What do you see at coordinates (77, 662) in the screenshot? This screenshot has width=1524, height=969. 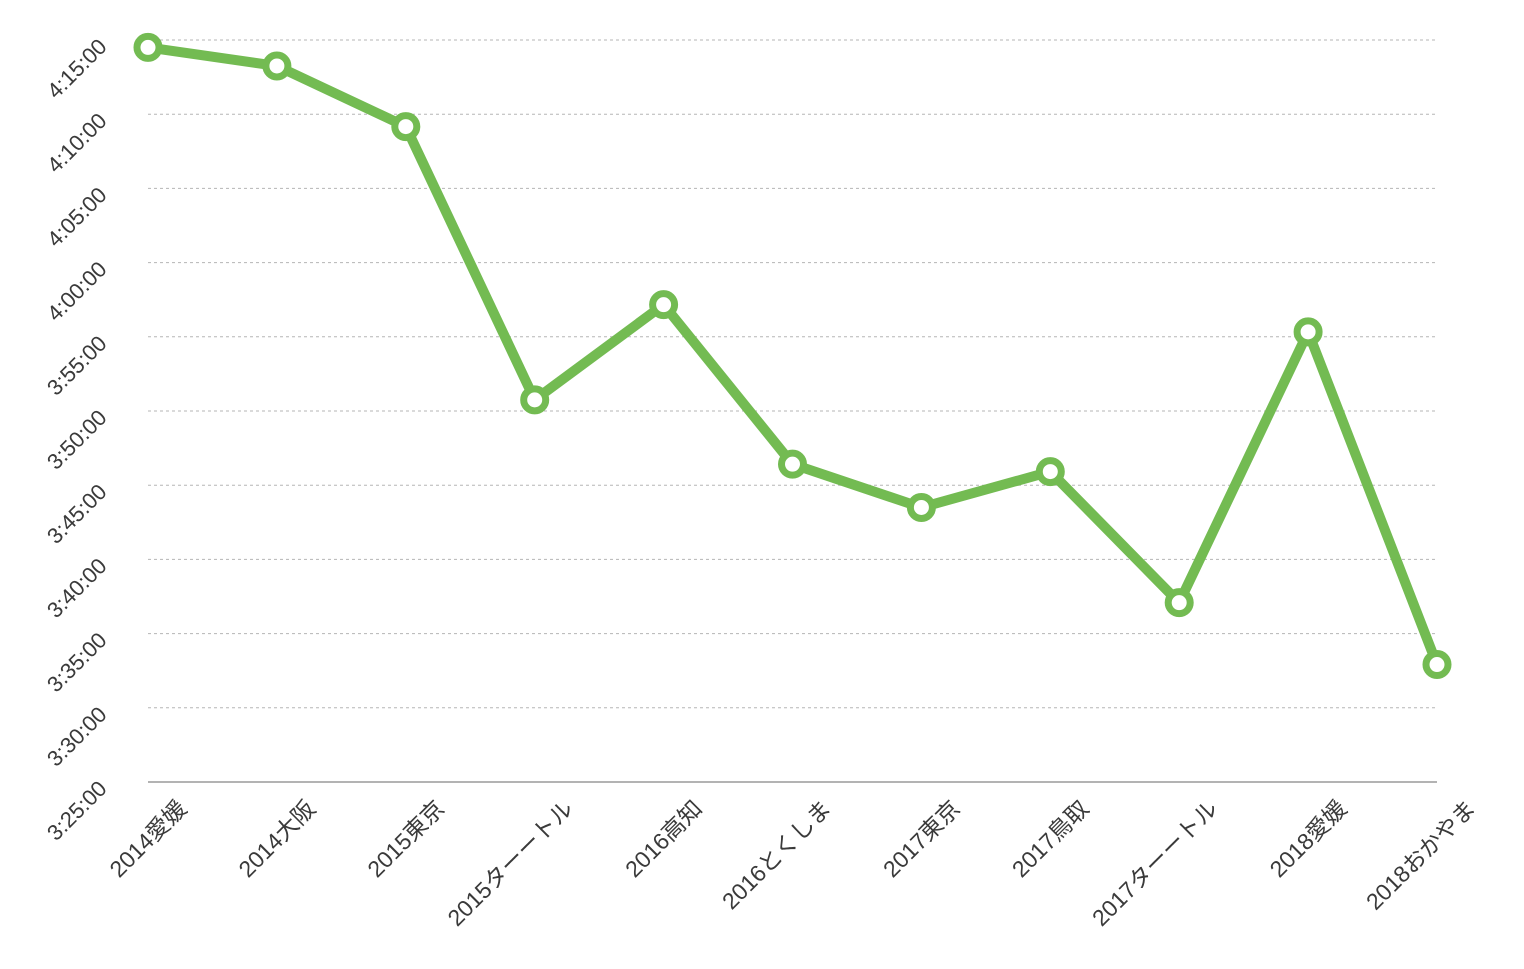 I see `y-tick-label: 3:35:00` at bounding box center [77, 662].